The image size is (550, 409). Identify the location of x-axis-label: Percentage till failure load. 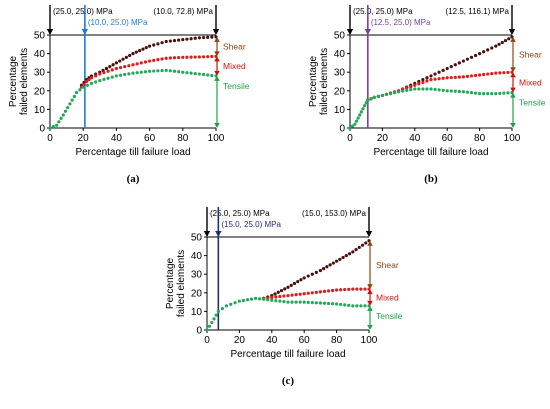
(430, 152).